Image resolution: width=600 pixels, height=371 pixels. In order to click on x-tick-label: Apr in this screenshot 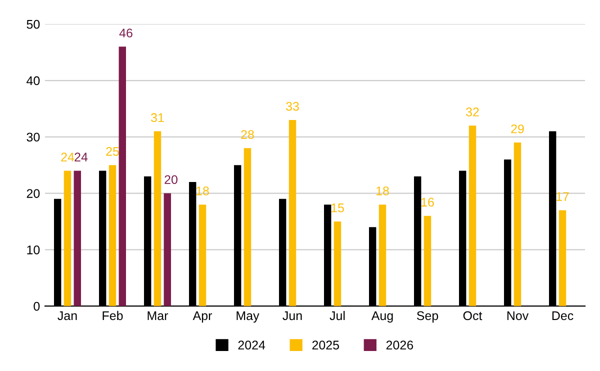, I will do `click(202, 317)`.